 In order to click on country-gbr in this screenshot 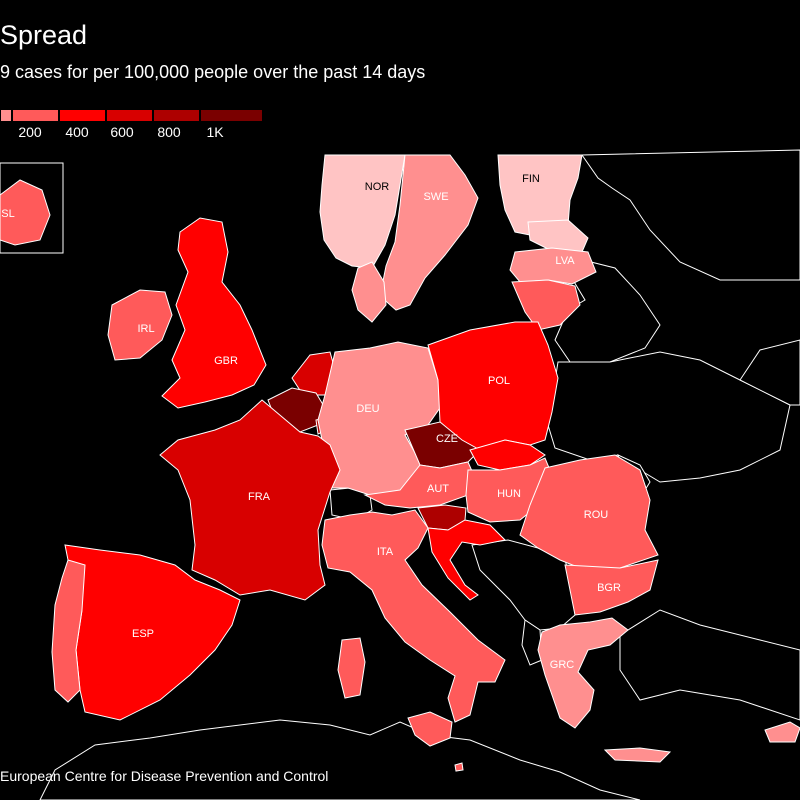, I will do `click(214, 313)`.